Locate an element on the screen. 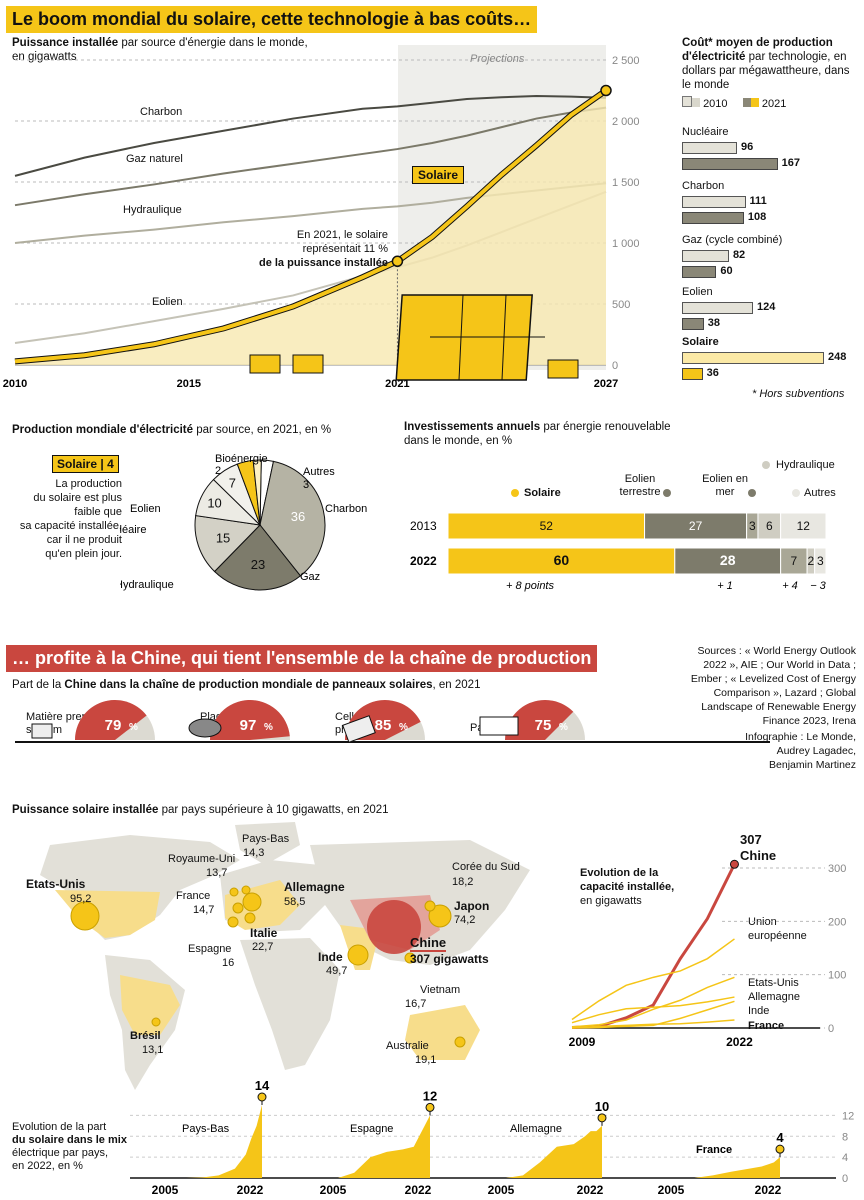 The height and width of the screenshot is (1200, 864). pie-label-eolien: Eolien is located at coordinates (145, 509).